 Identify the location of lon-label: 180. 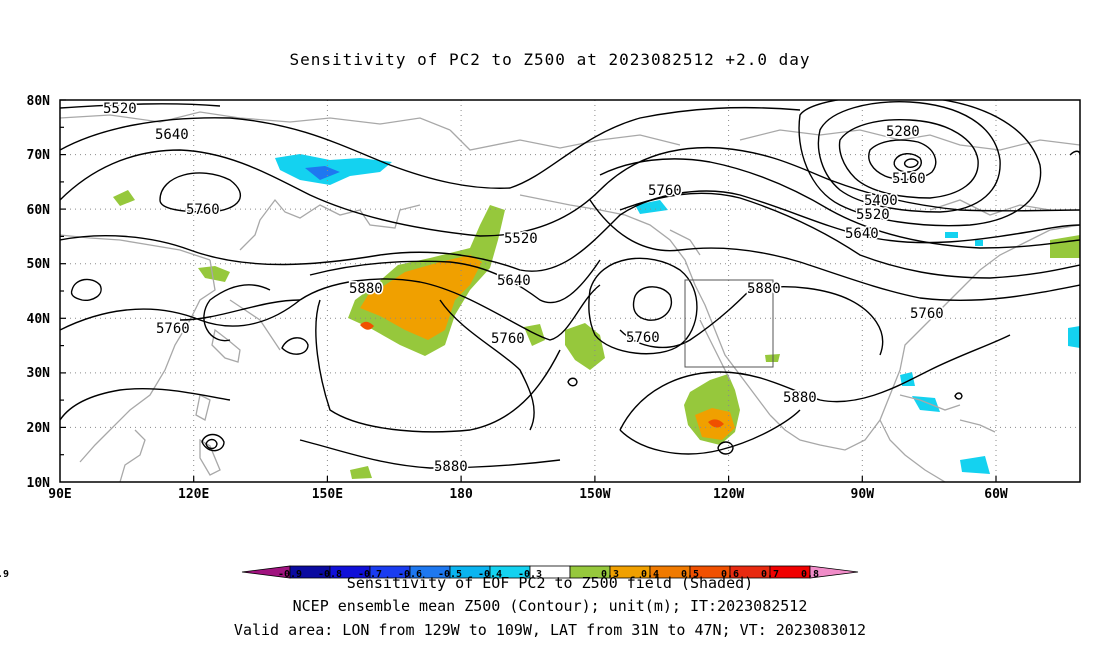
(461, 494).